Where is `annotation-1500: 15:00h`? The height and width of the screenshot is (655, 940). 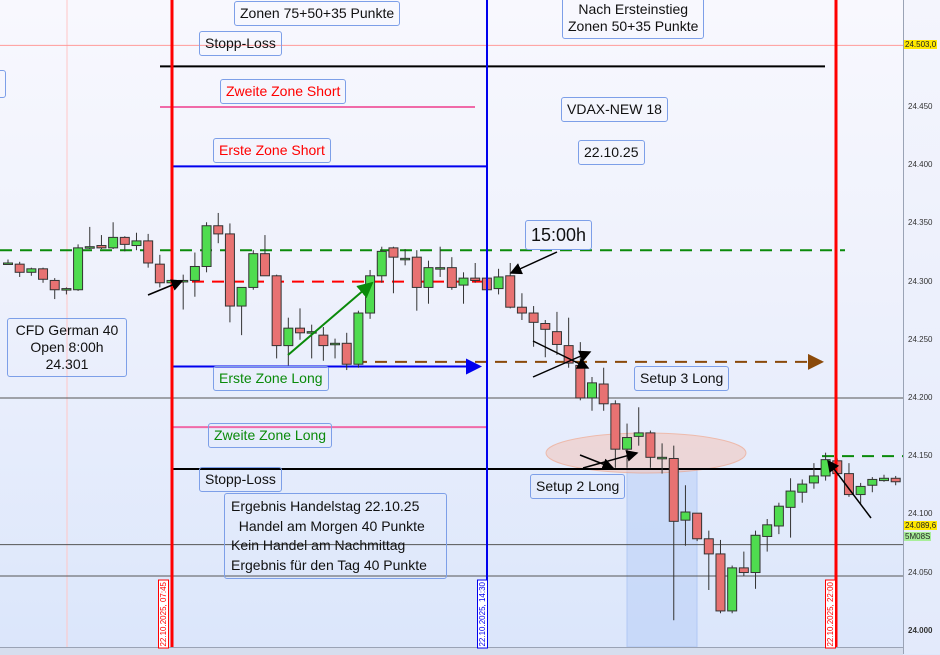 annotation-1500: 15:00h is located at coordinates (559, 235).